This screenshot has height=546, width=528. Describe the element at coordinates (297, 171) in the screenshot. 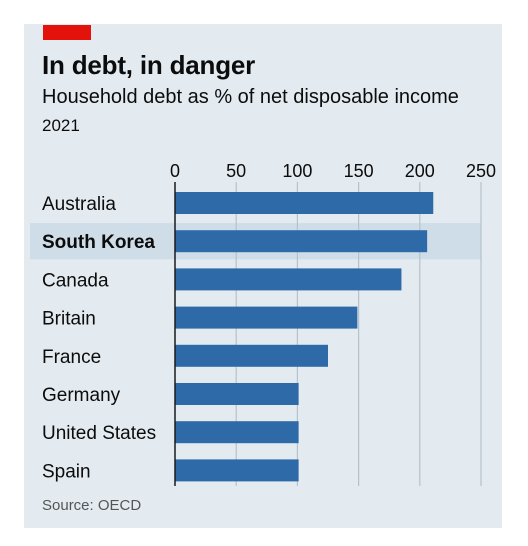

I see `x-tick-label: 100` at that location.